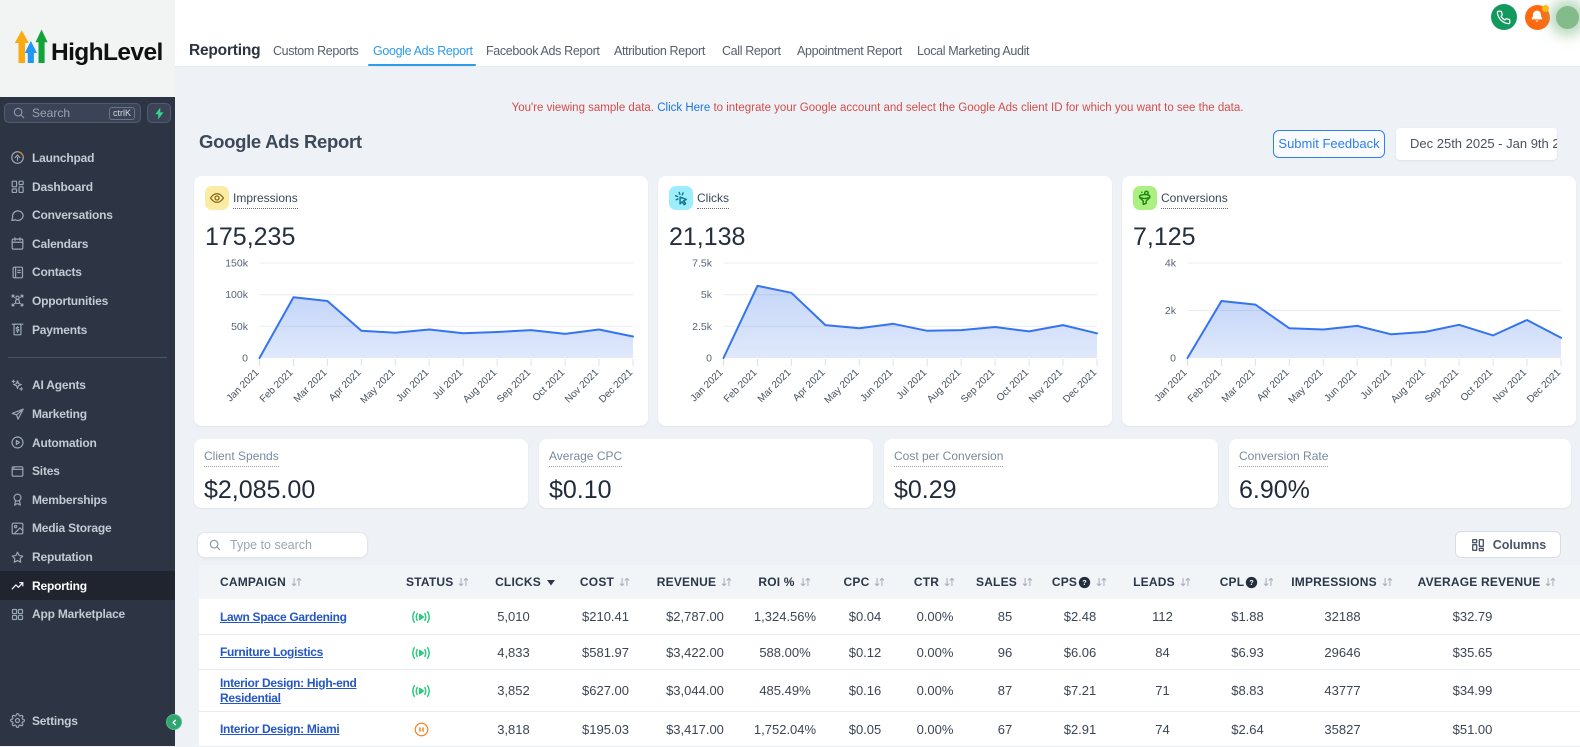 The width and height of the screenshot is (1580, 747). What do you see at coordinates (707, 295) in the screenshot?
I see `svg-text: 5k` at bounding box center [707, 295].